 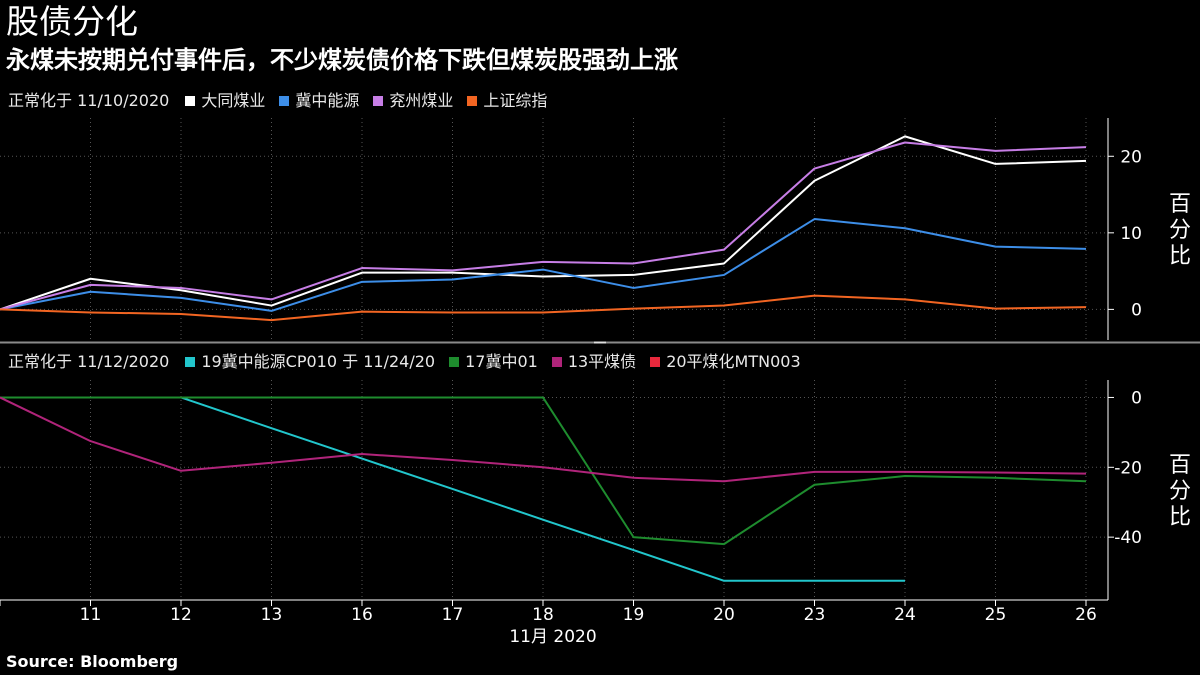 What do you see at coordinates (1131, 157) in the screenshot?
I see `y-tick-label: 20` at bounding box center [1131, 157].